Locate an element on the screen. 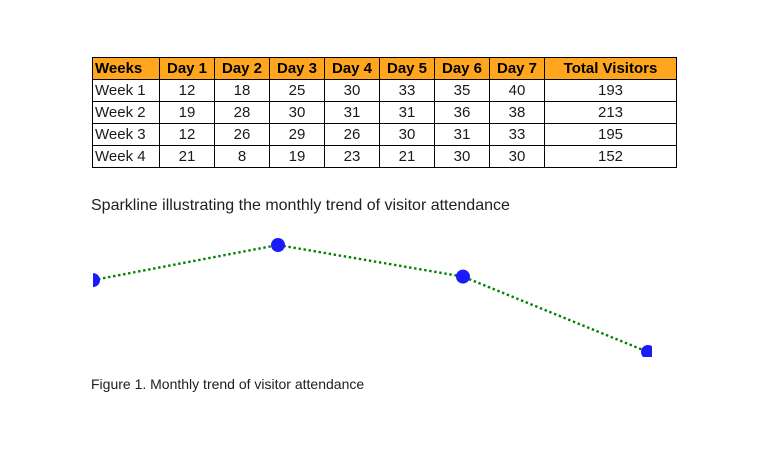 The height and width of the screenshot is (463, 783). column-header-day-2: Day 2 is located at coordinates (242, 68).